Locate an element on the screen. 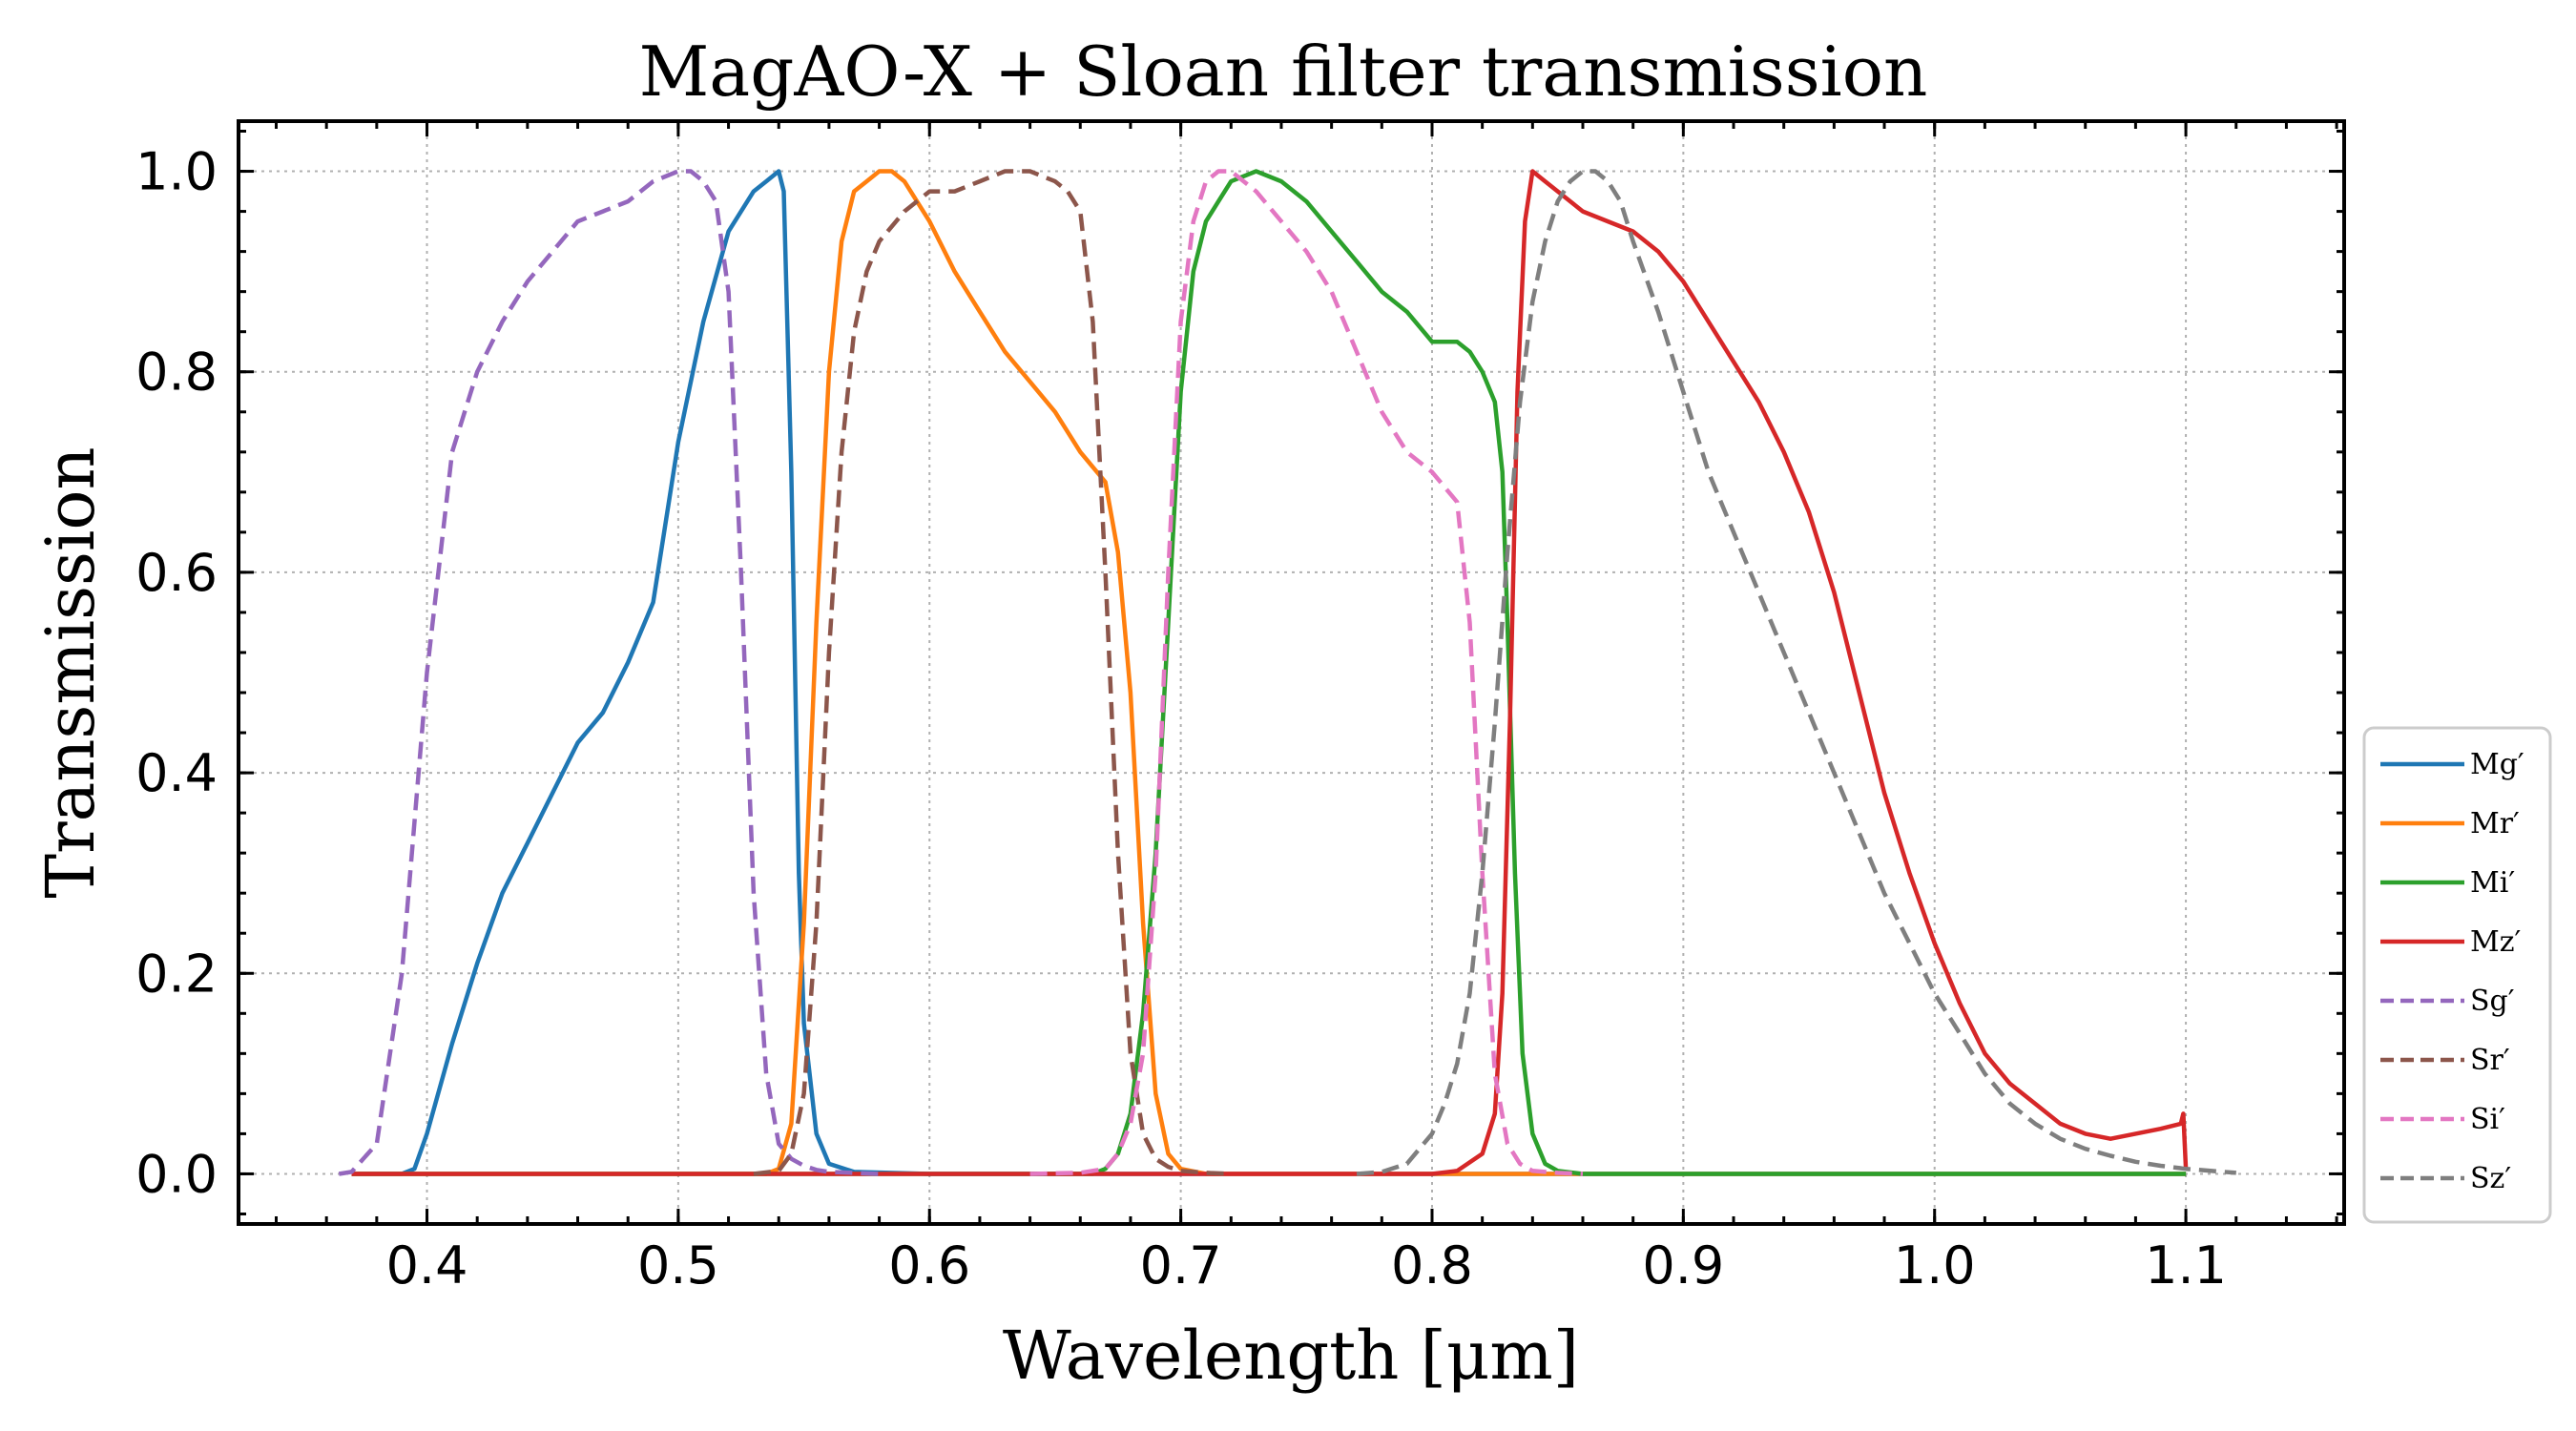 Image resolution: width=2576 pixels, height=1431 pixels. legend-label: Sz′ is located at coordinates (2490, 1178).